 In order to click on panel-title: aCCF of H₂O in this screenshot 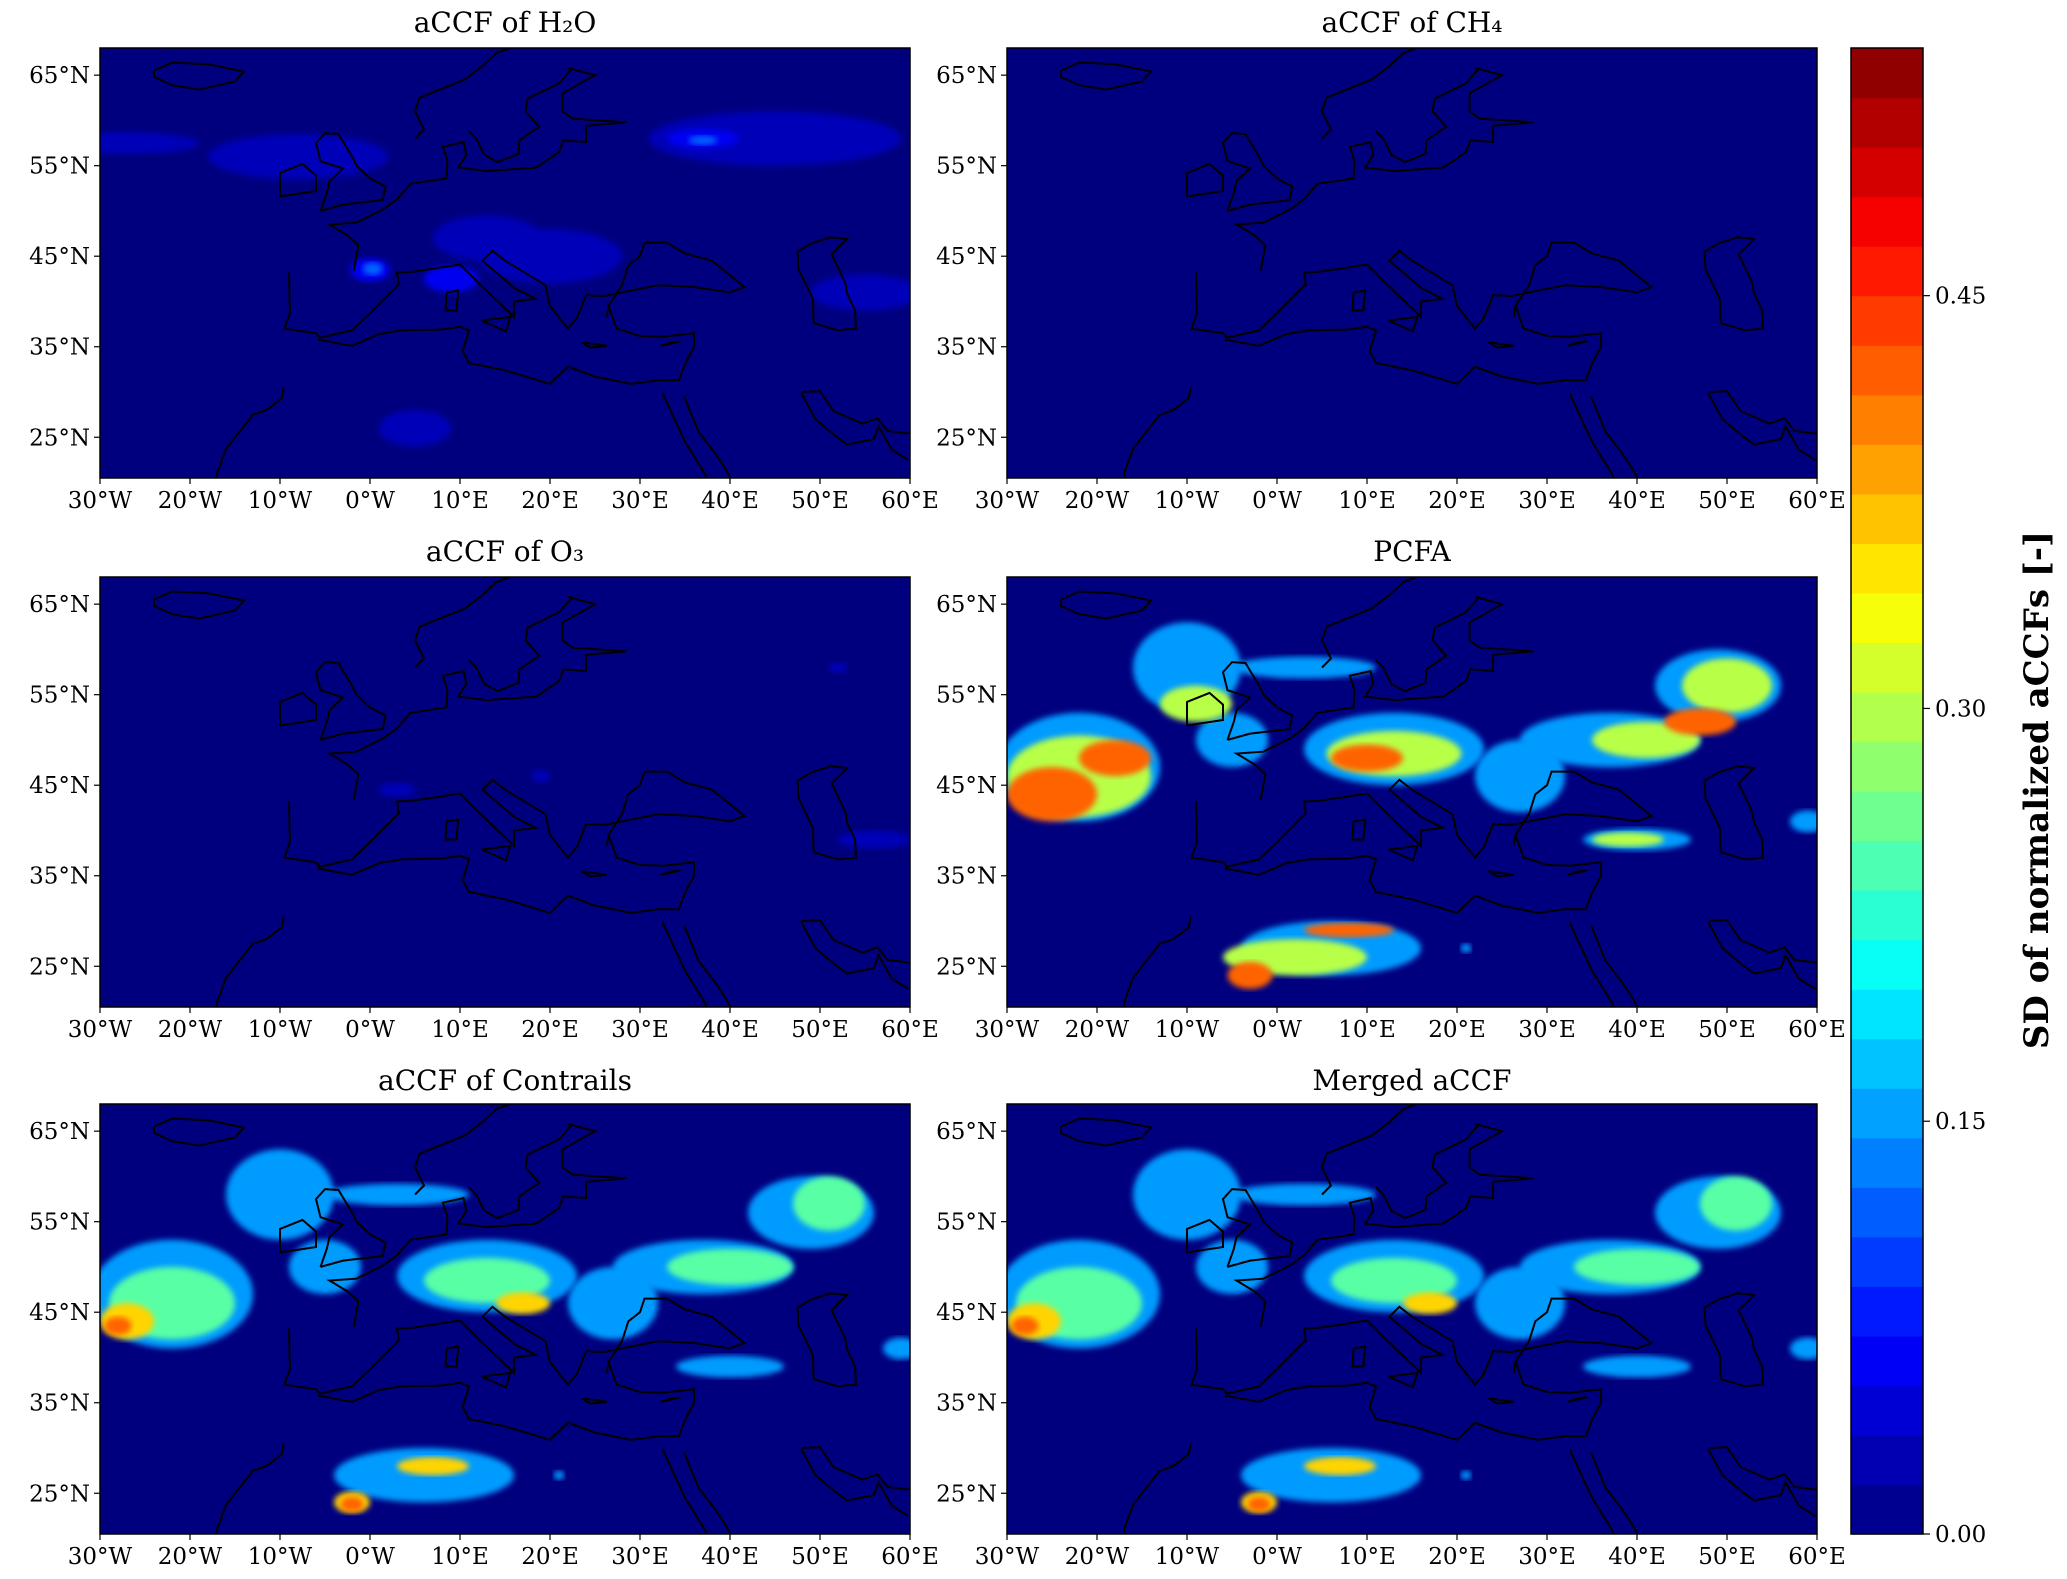, I will do `click(505, 22)`.